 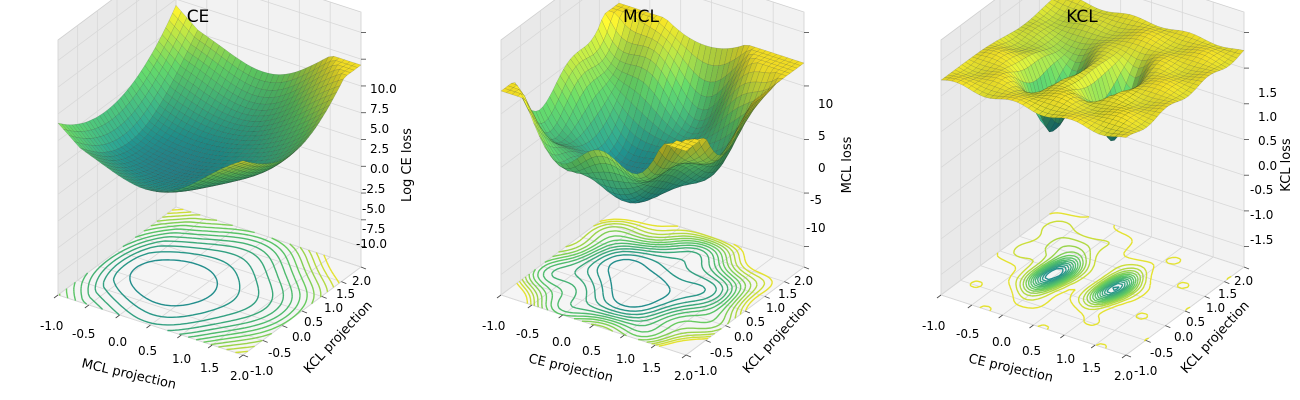 What do you see at coordinates (571, 369) in the screenshot?
I see `x-axis-label-mcl: CE projection` at bounding box center [571, 369].